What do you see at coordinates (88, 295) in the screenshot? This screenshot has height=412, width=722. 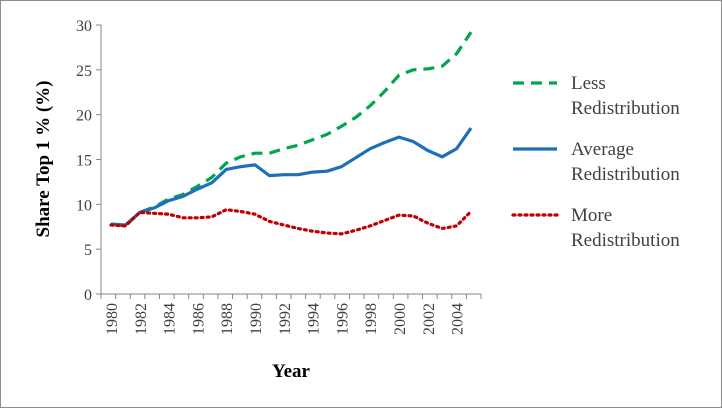 I see `y-tick-label: 0` at bounding box center [88, 295].